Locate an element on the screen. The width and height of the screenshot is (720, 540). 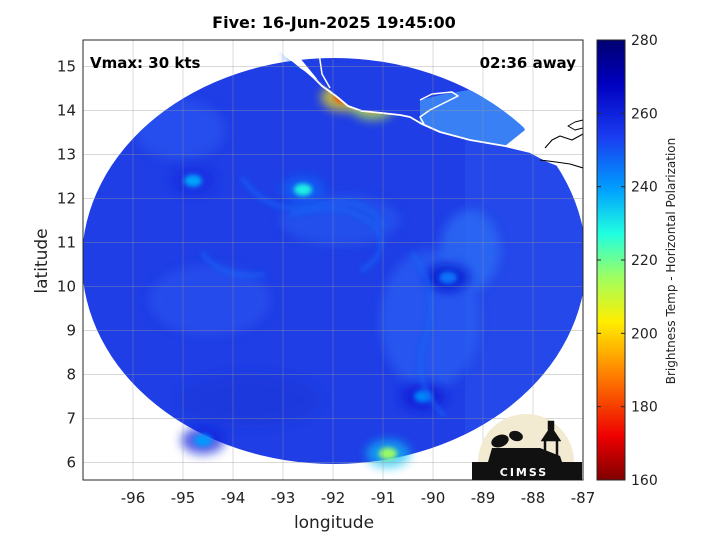
y-tick-labels: 6 7 8 9 10 11 12 13 14 15 is located at coordinates (66, 264).